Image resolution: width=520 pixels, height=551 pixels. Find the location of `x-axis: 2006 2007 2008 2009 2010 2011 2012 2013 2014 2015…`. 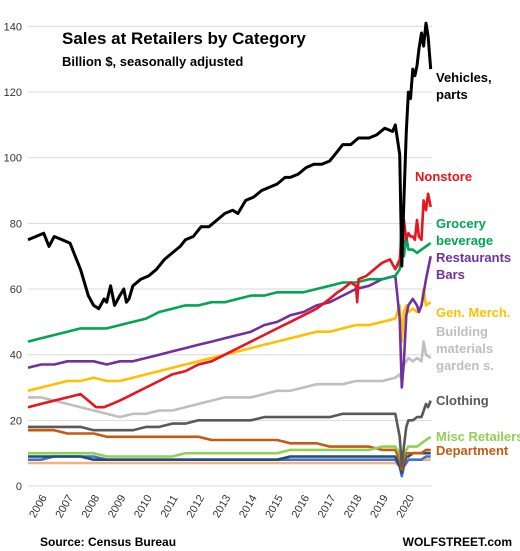

x-axis: 2006 2007 2008 2009 2010 2011 2012 2013 2014 2015… is located at coordinates (222, 506).